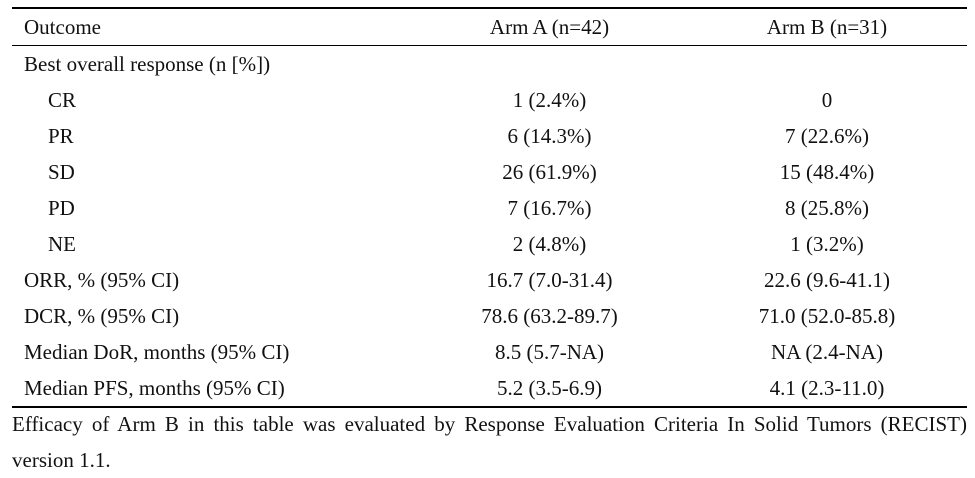  What do you see at coordinates (212, 26) in the screenshot?
I see `header-outcome: Outcome` at bounding box center [212, 26].